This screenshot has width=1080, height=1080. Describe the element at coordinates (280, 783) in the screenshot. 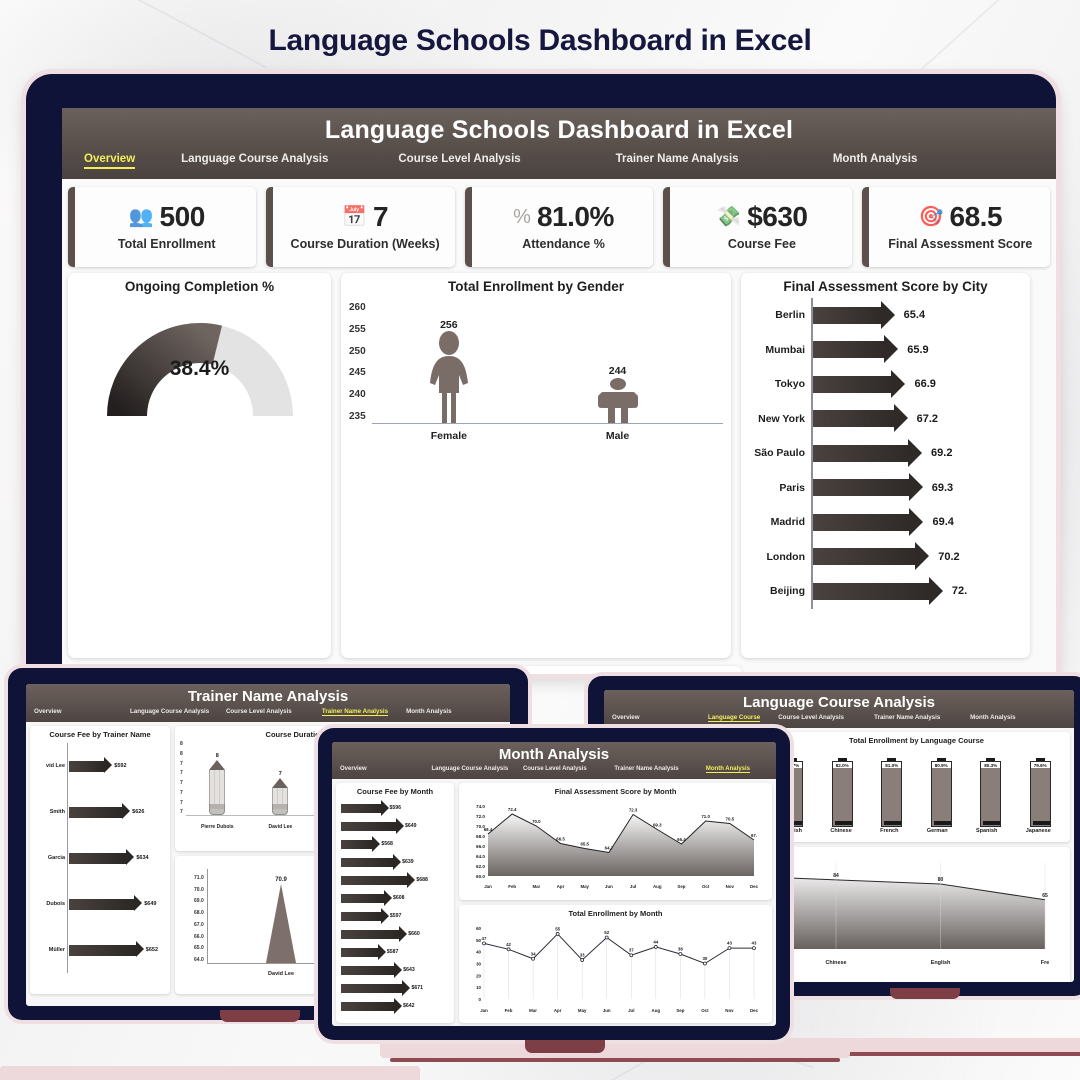

I see `pencil-tip` at that location.